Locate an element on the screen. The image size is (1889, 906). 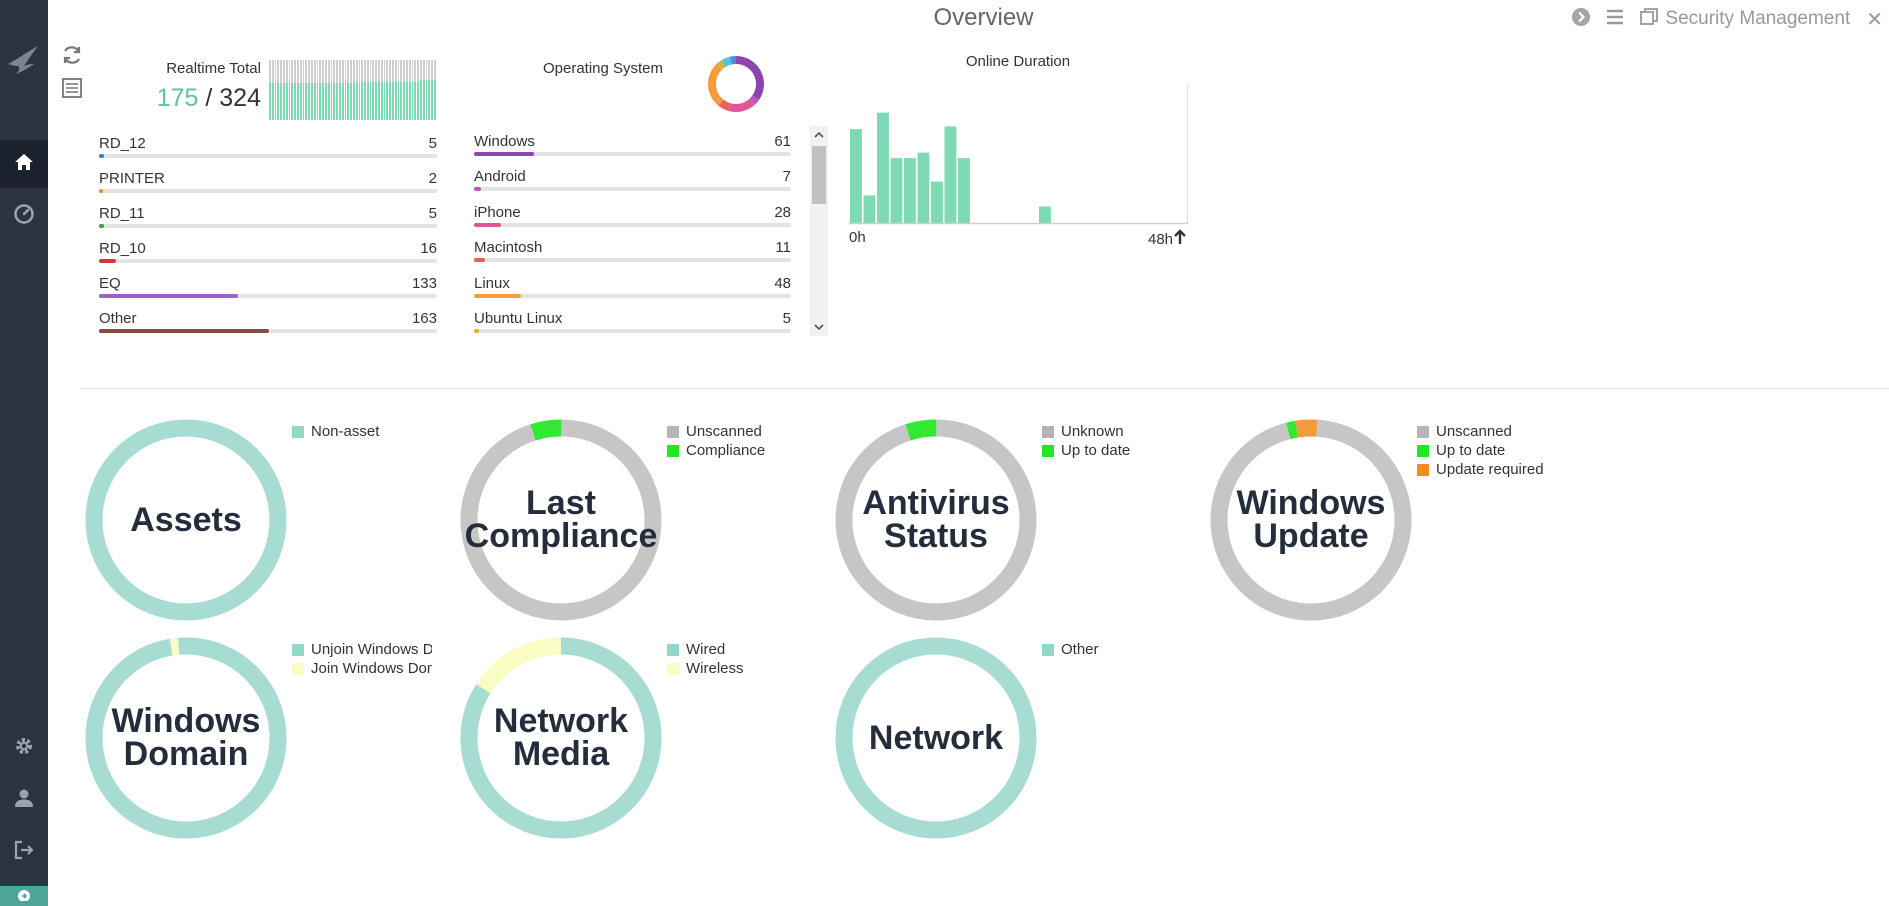
window-restore-icon is located at coordinates (1649, 19).